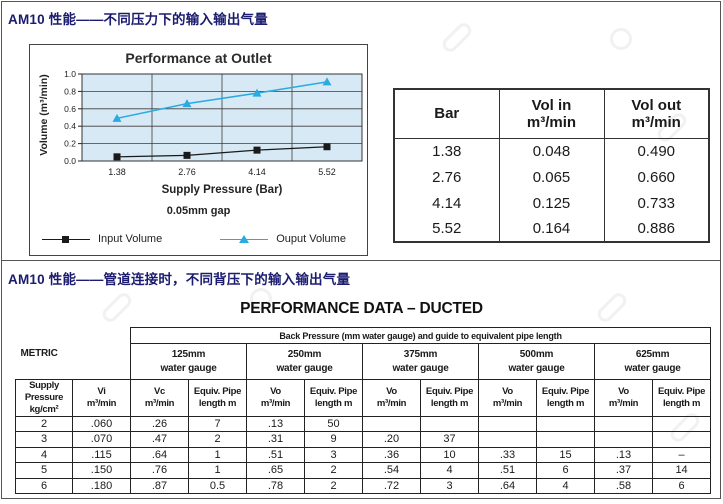  I want to click on table-cell: .51, so click(508, 470).